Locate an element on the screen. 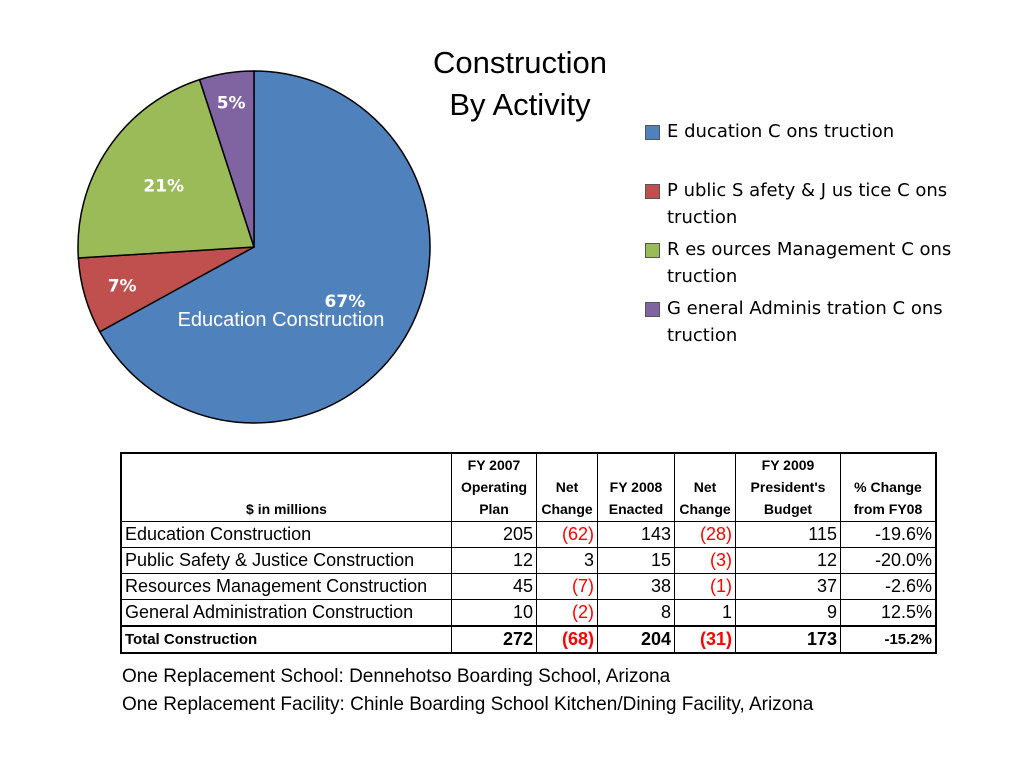 Image resolution: width=1024 pixels, height=768 pixels. total-net-change-1: (68) is located at coordinates (567, 639).